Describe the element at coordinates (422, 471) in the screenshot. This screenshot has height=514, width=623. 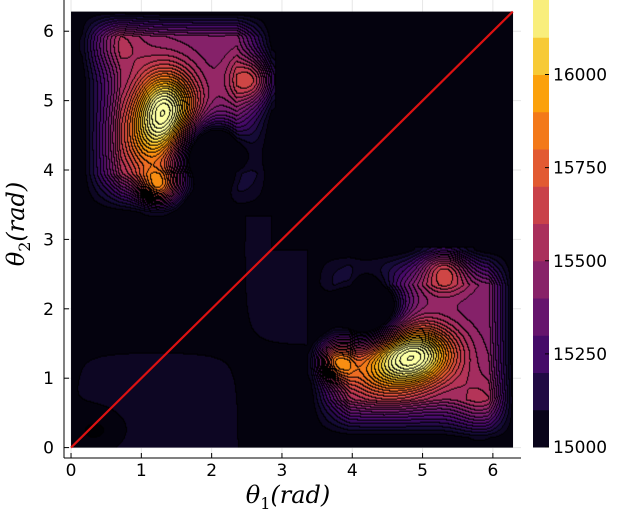
I see `x-tick-label: 5` at that location.